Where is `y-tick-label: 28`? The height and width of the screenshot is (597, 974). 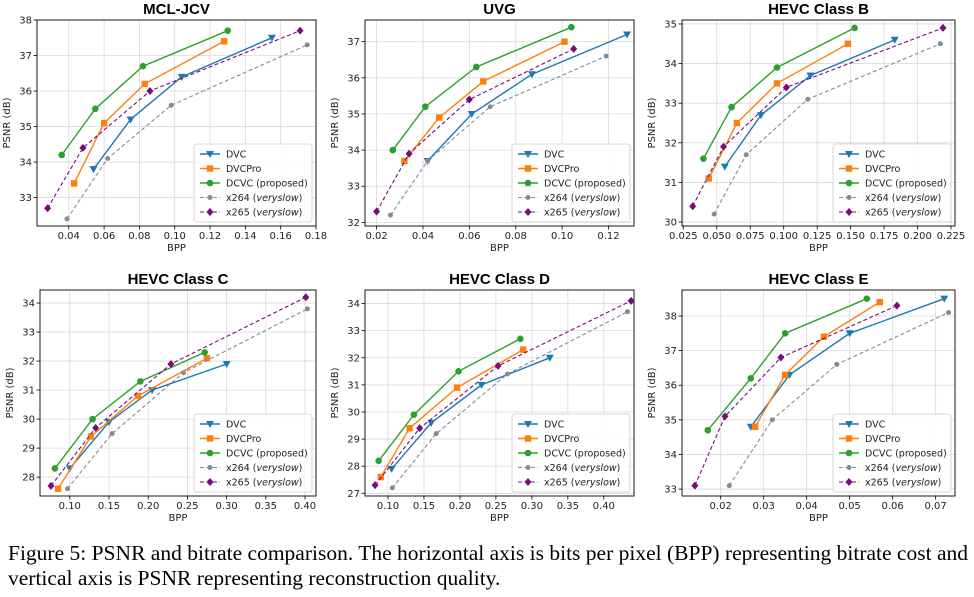 y-tick-label: 28 is located at coordinates (353, 467).